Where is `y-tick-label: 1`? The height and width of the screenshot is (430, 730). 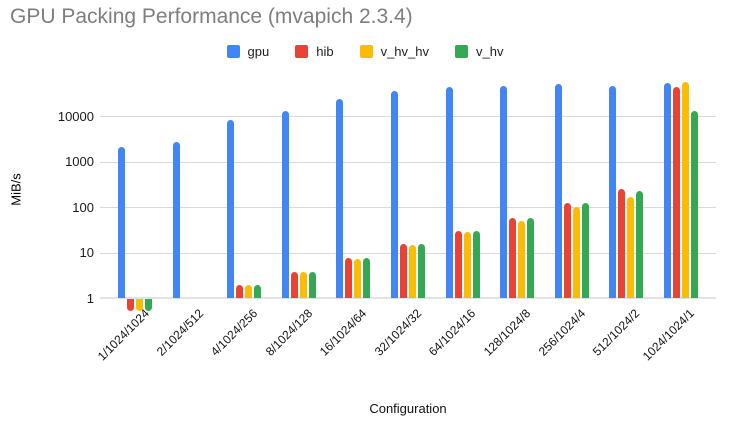 y-tick-label: 1 is located at coordinates (90, 298).